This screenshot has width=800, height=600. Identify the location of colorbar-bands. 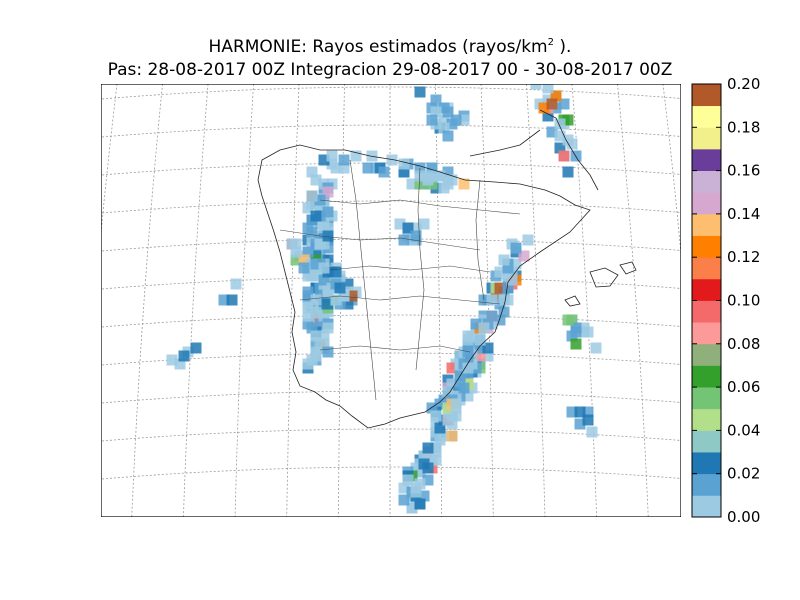
(706, 301).